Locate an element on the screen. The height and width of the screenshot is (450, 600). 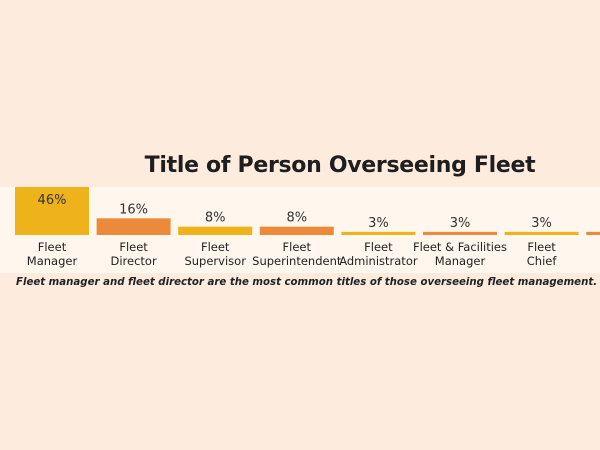
category-label: Administrator is located at coordinates (378, 261).